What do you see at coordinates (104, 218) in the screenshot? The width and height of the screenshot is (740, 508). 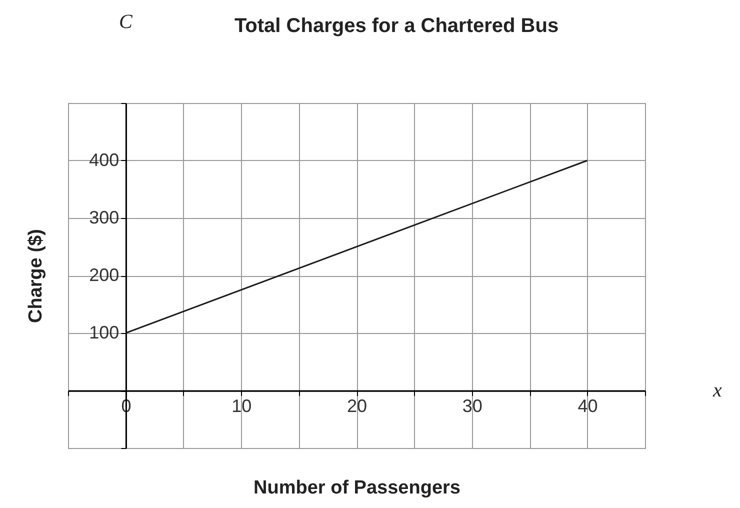 I see `y-tick-label: 300` at bounding box center [104, 218].